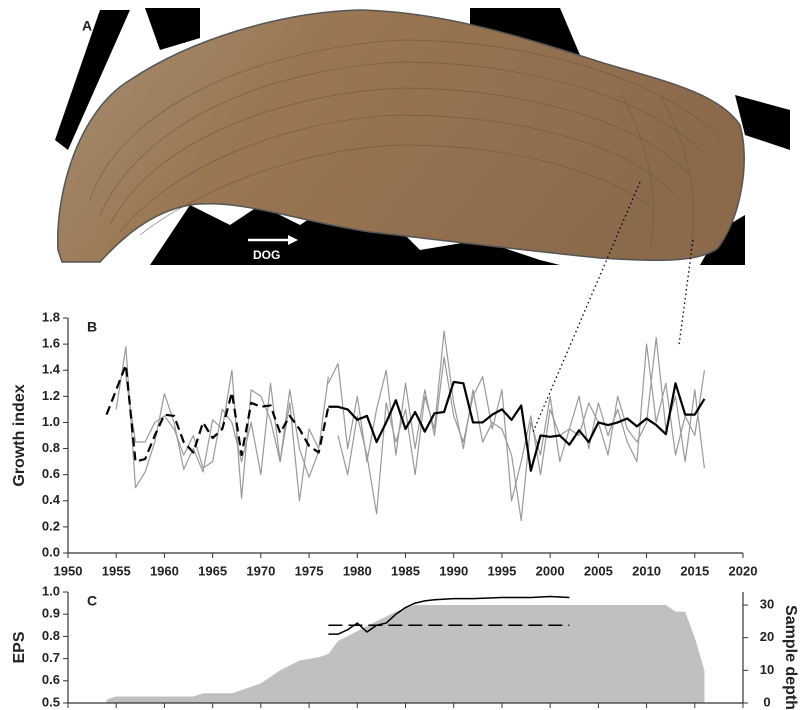 This screenshot has width=805, height=710. I want to click on y2-tick-label: 20, so click(767, 636).